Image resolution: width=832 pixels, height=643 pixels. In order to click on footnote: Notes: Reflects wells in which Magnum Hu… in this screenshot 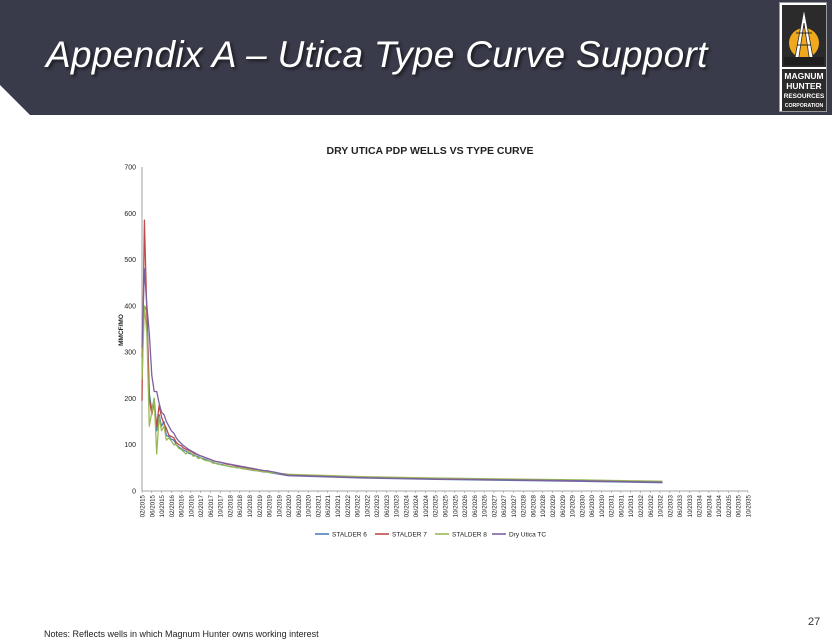, I will do `click(181, 634)`.